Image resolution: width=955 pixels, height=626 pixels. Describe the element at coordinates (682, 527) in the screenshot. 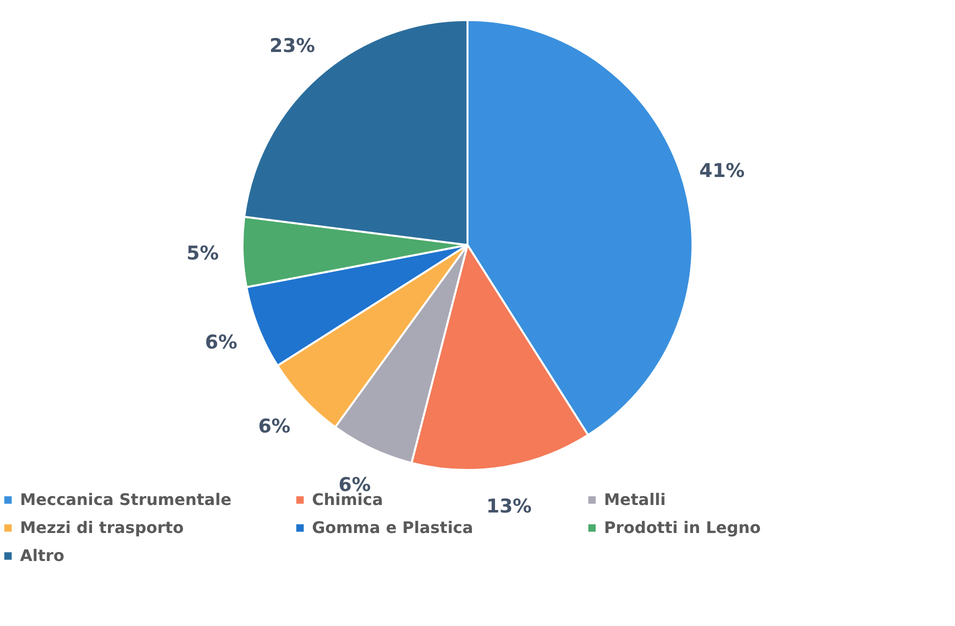

I see `legend-label: Prodotti in Legno` at that location.